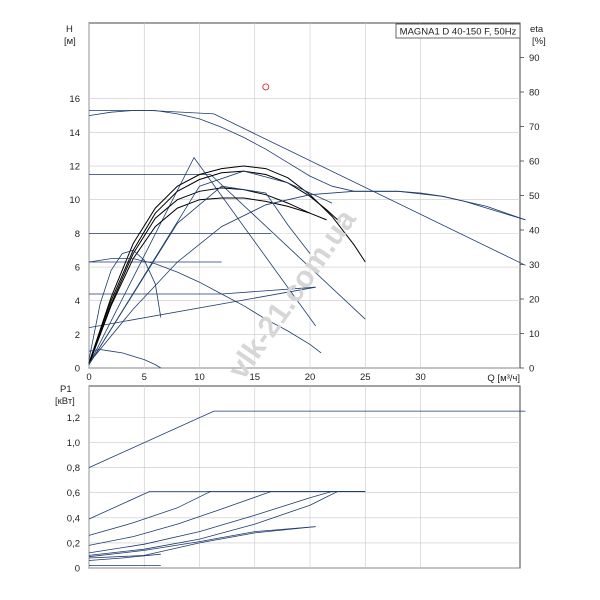 The height and width of the screenshot is (600, 600). I want to click on x-tick-label: 10, so click(199, 377).